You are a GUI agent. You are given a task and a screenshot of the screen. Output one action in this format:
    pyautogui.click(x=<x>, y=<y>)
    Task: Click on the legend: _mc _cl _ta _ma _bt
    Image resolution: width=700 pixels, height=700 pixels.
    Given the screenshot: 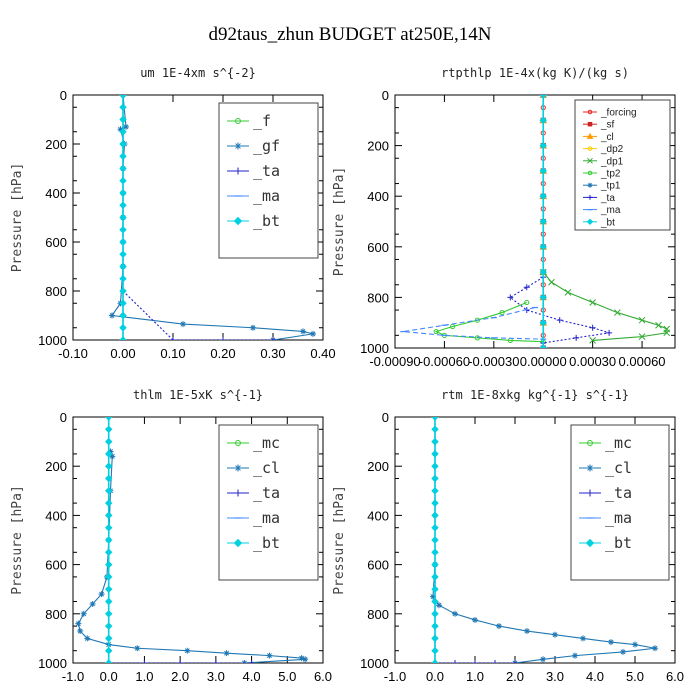 What is the action you would take?
    pyautogui.click(x=620, y=502)
    